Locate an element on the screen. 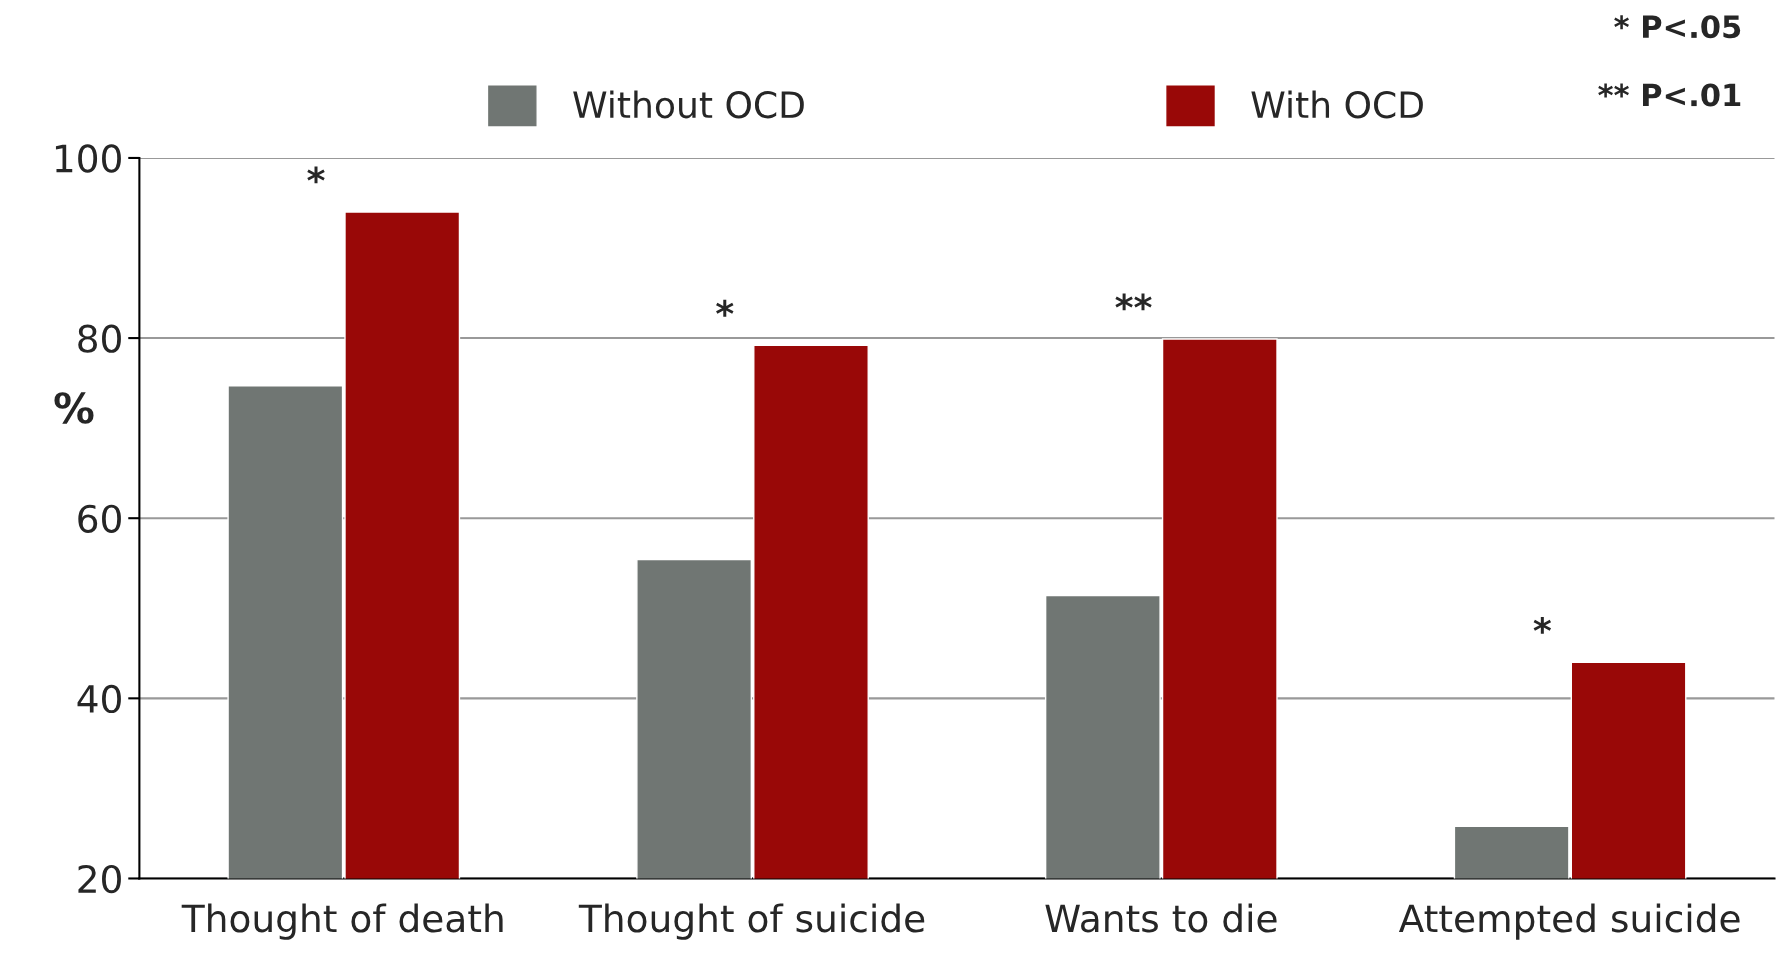 The image size is (1787, 975). legend-label: Without OCD is located at coordinates (688, 104).